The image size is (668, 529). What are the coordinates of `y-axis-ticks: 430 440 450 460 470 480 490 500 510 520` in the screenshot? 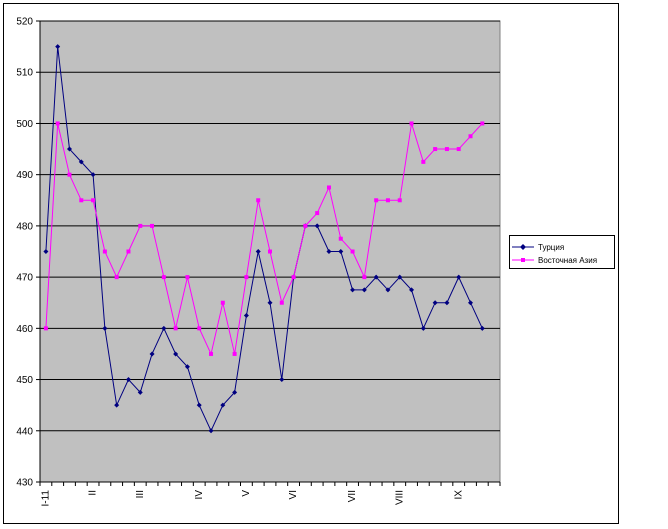 It's located at (28, 253).